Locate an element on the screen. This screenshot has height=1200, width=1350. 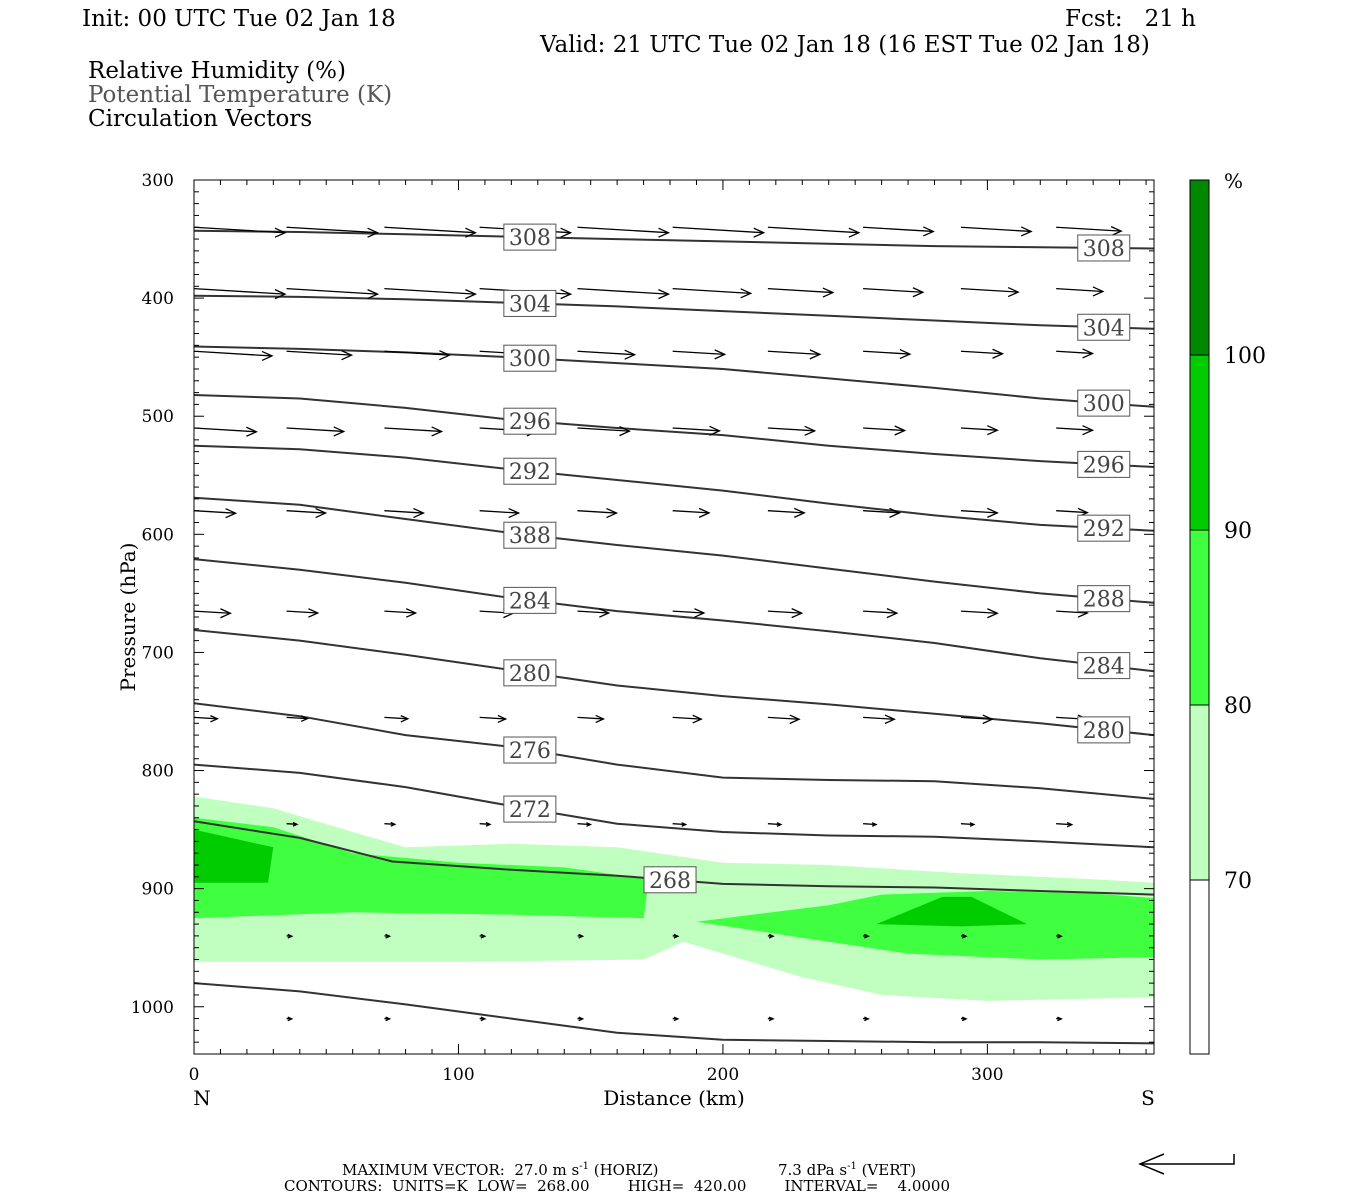
isentrope-label: 272 is located at coordinates (530, 809).